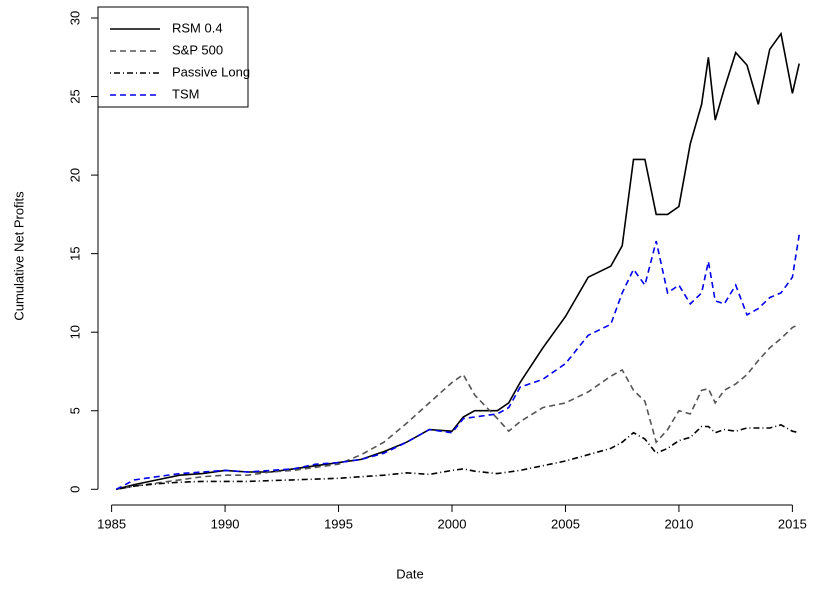 This screenshot has width=820, height=591. I want to click on y-tick-label: 30, so click(74, 18).